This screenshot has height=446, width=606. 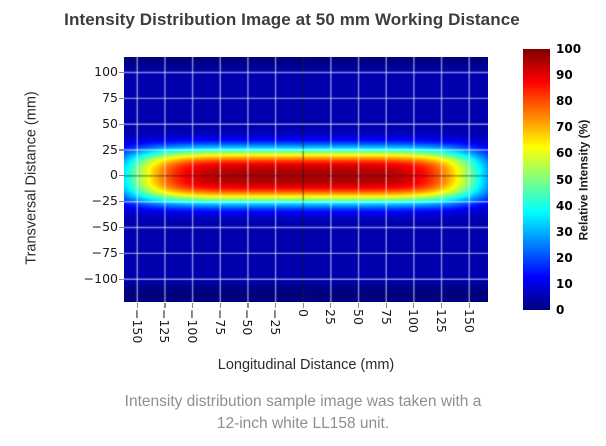 I want to click on colorbar-tick-label: 20, so click(x=564, y=257).